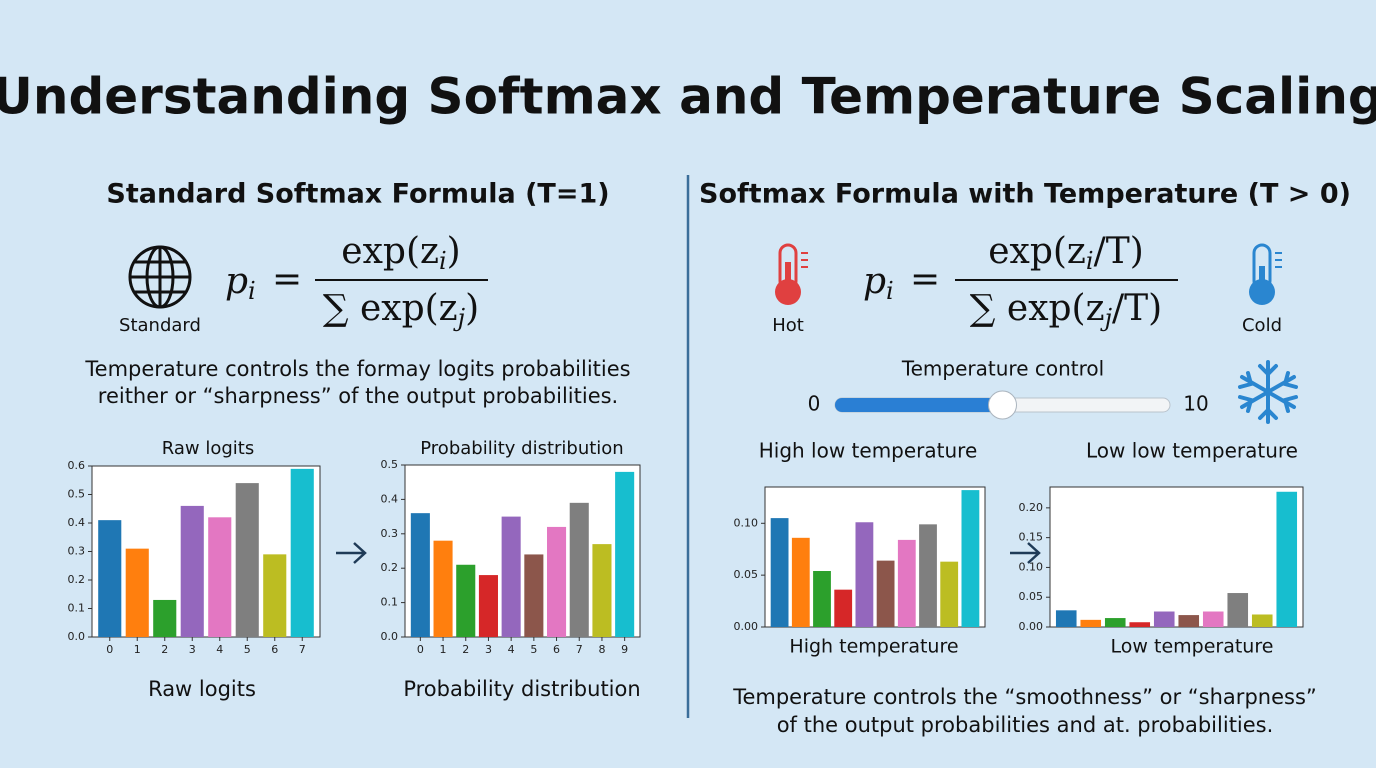  I want to click on y-tick-label: 0.3, so click(390, 533).